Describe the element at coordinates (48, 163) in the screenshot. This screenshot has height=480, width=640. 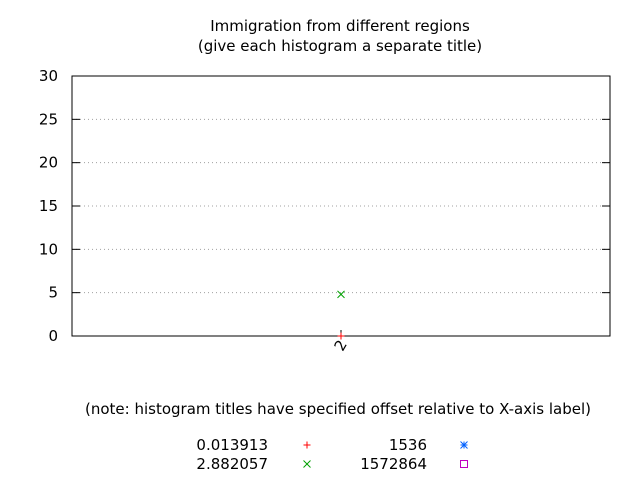
I see `y-tick-label: 20` at that location.